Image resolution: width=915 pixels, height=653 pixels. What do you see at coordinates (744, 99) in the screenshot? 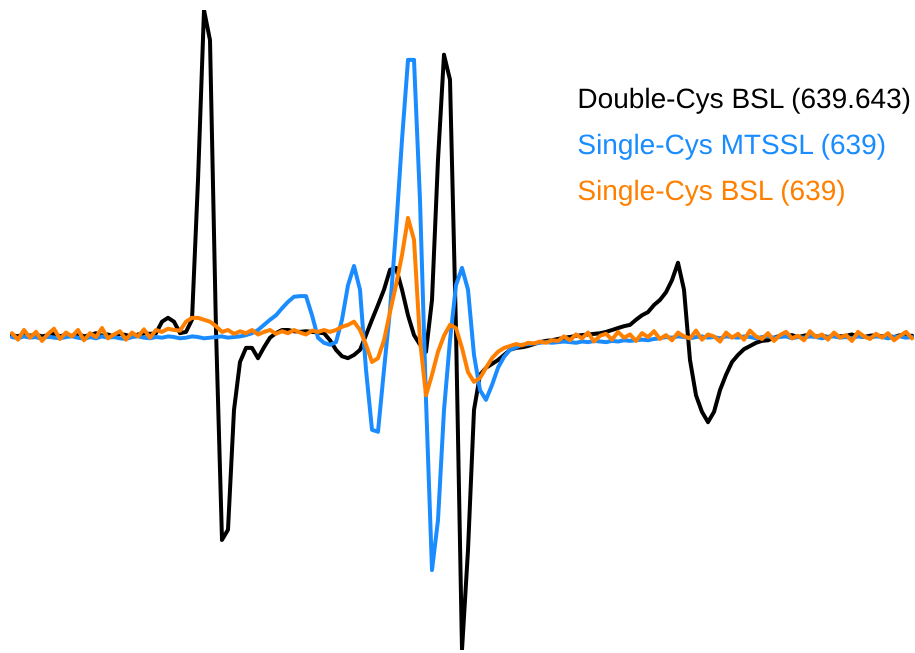
I see `text: Double-Cys BSL (639.643)` at bounding box center [744, 99].